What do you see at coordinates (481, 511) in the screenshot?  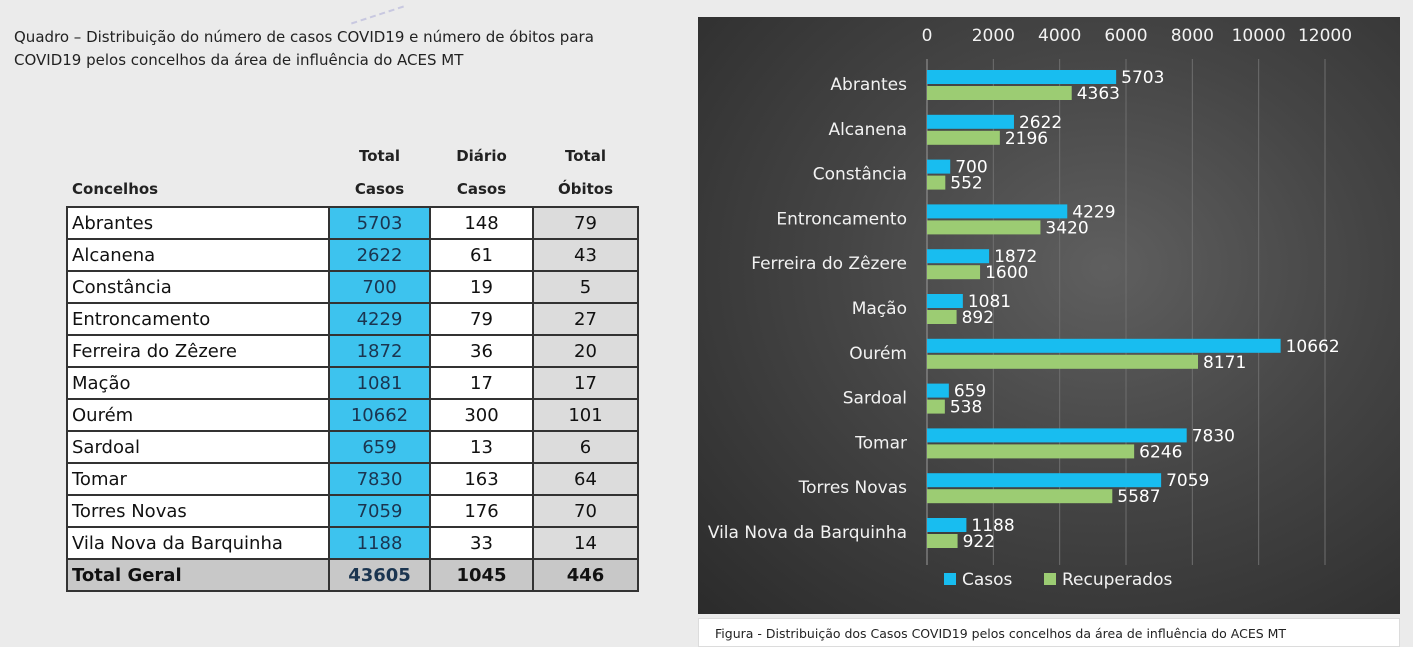 I see `diario-casos-cell: 176` at bounding box center [481, 511].